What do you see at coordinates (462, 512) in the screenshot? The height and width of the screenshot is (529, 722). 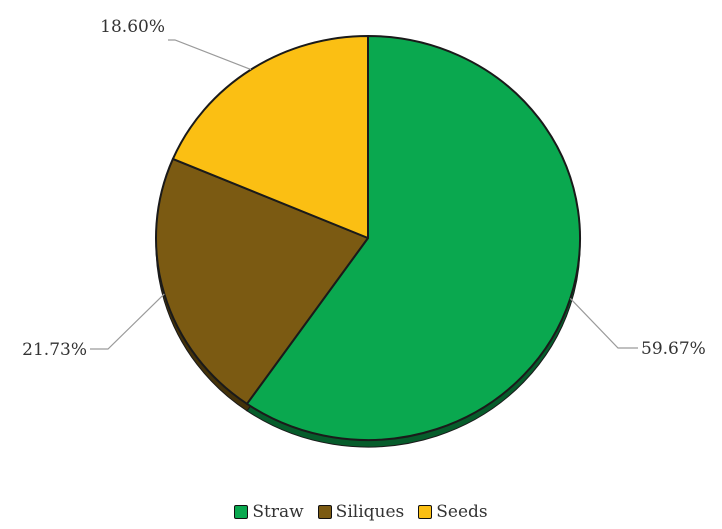 I see `legend-label-seeds: Seeds` at bounding box center [462, 512].